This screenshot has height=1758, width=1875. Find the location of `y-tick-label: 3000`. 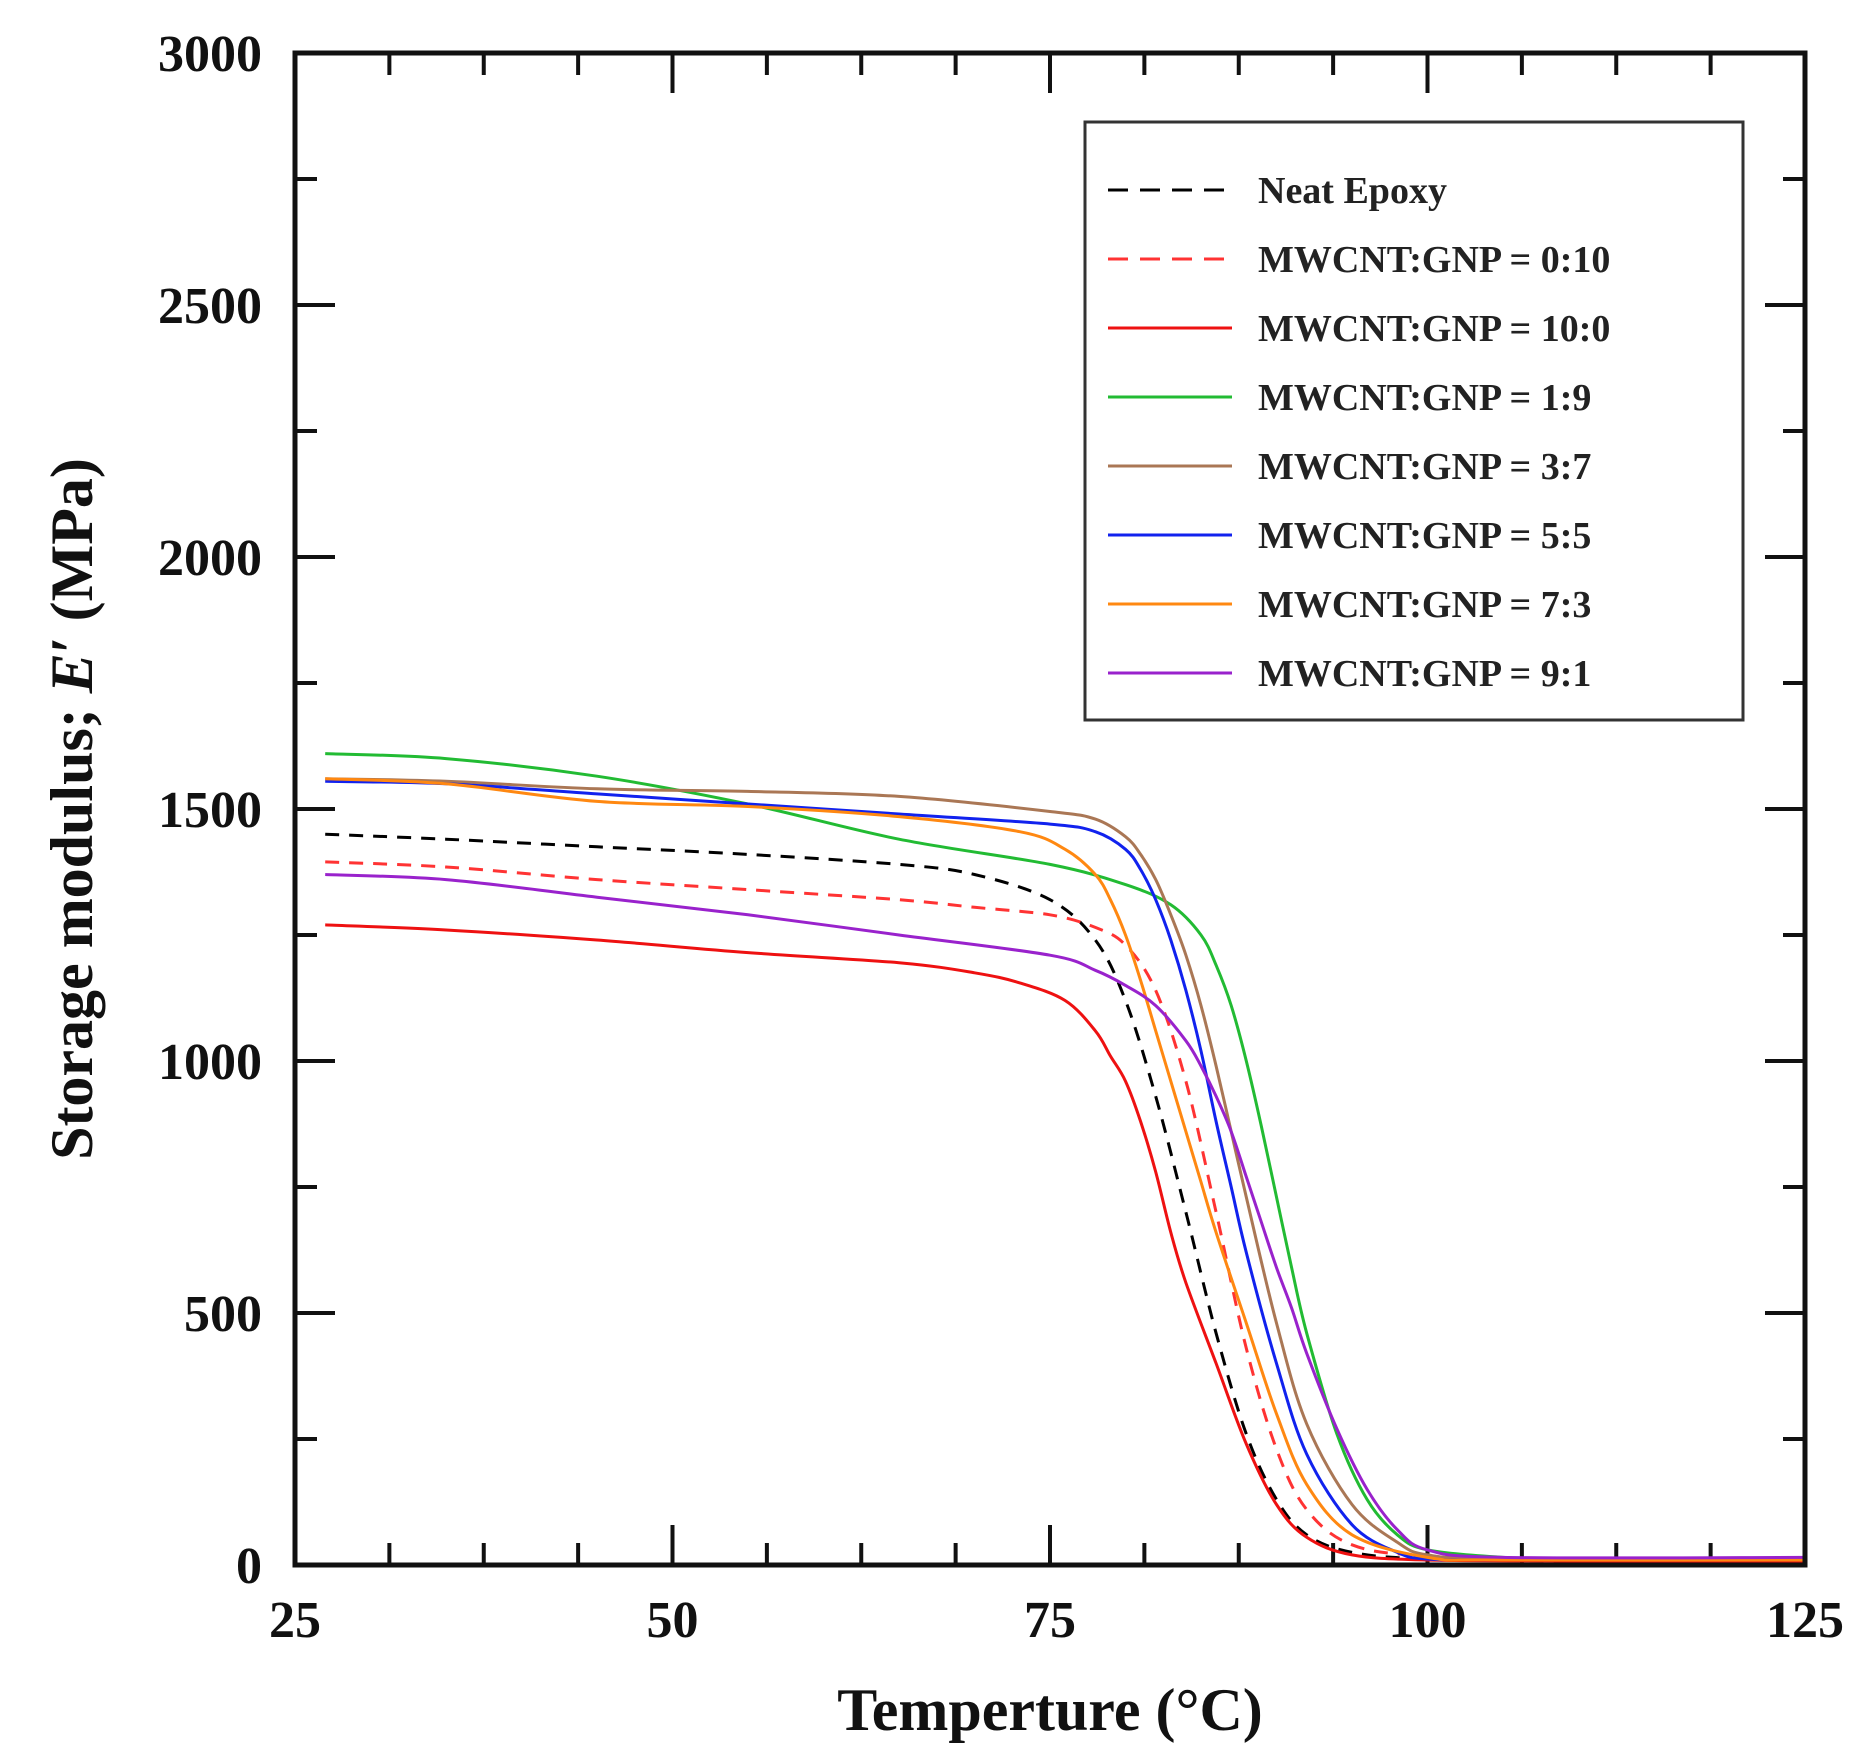

y-tick-label: 3000 is located at coordinates (210, 54).